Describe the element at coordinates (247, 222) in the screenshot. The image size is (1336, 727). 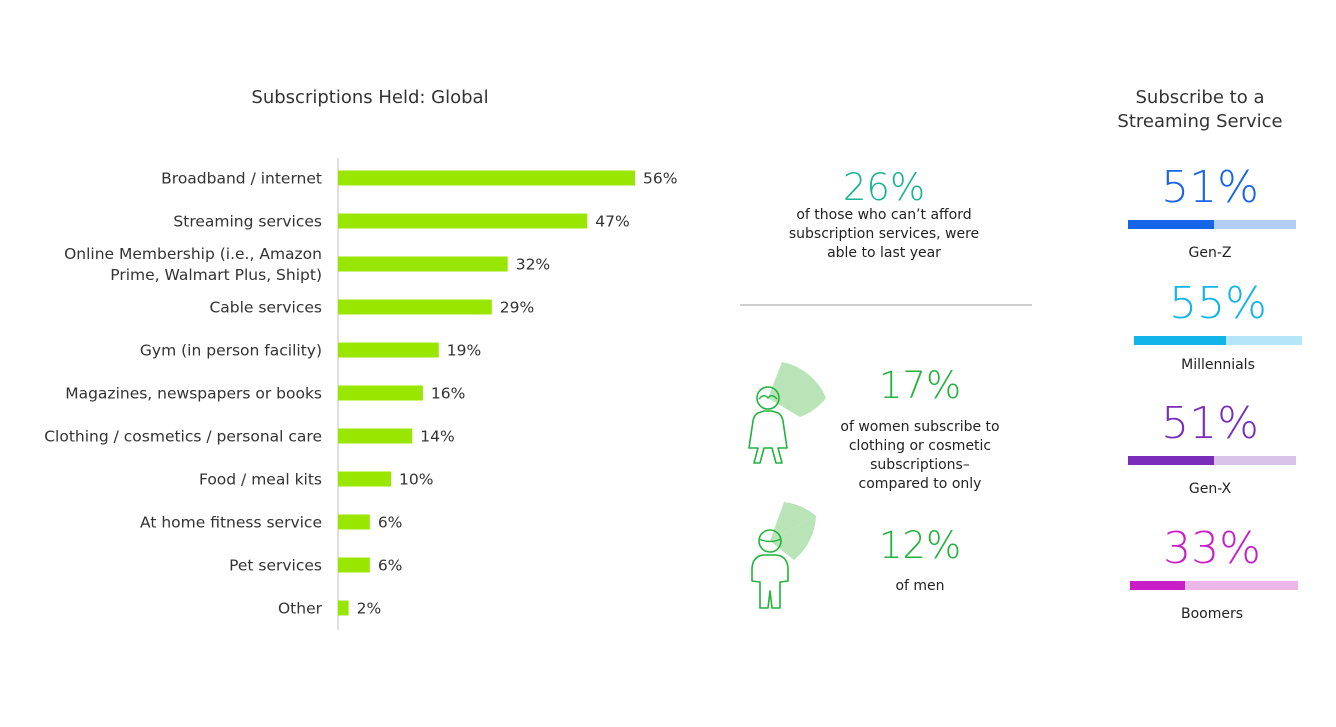
I see `category-label: Streaming services` at that location.